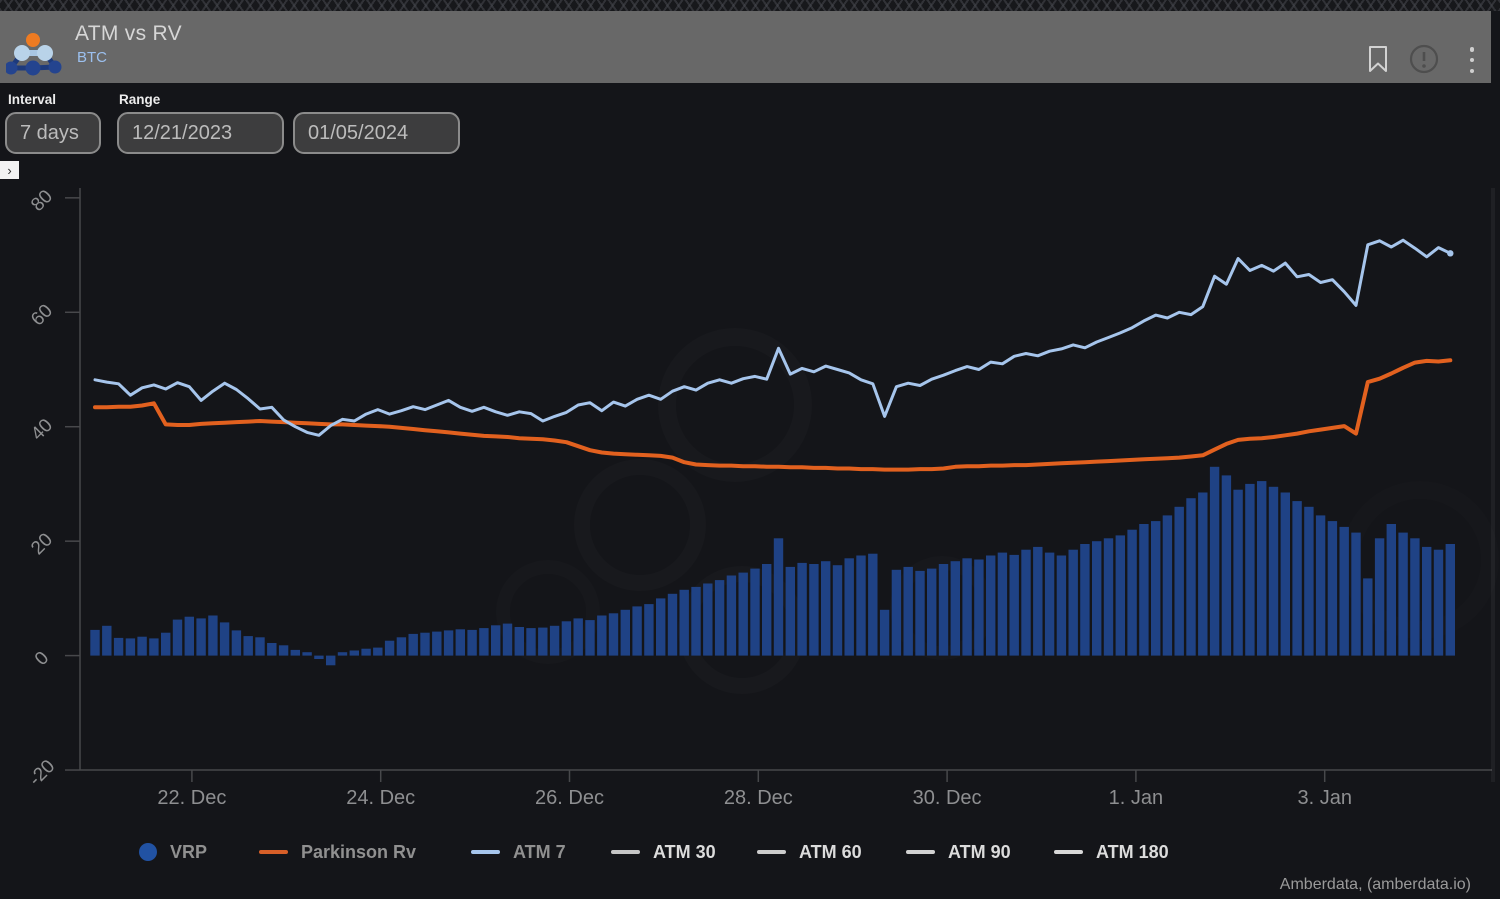 This screenshot has width=1500, height=899. I want to click on legend-label: ATM 90, so click(979, 851).